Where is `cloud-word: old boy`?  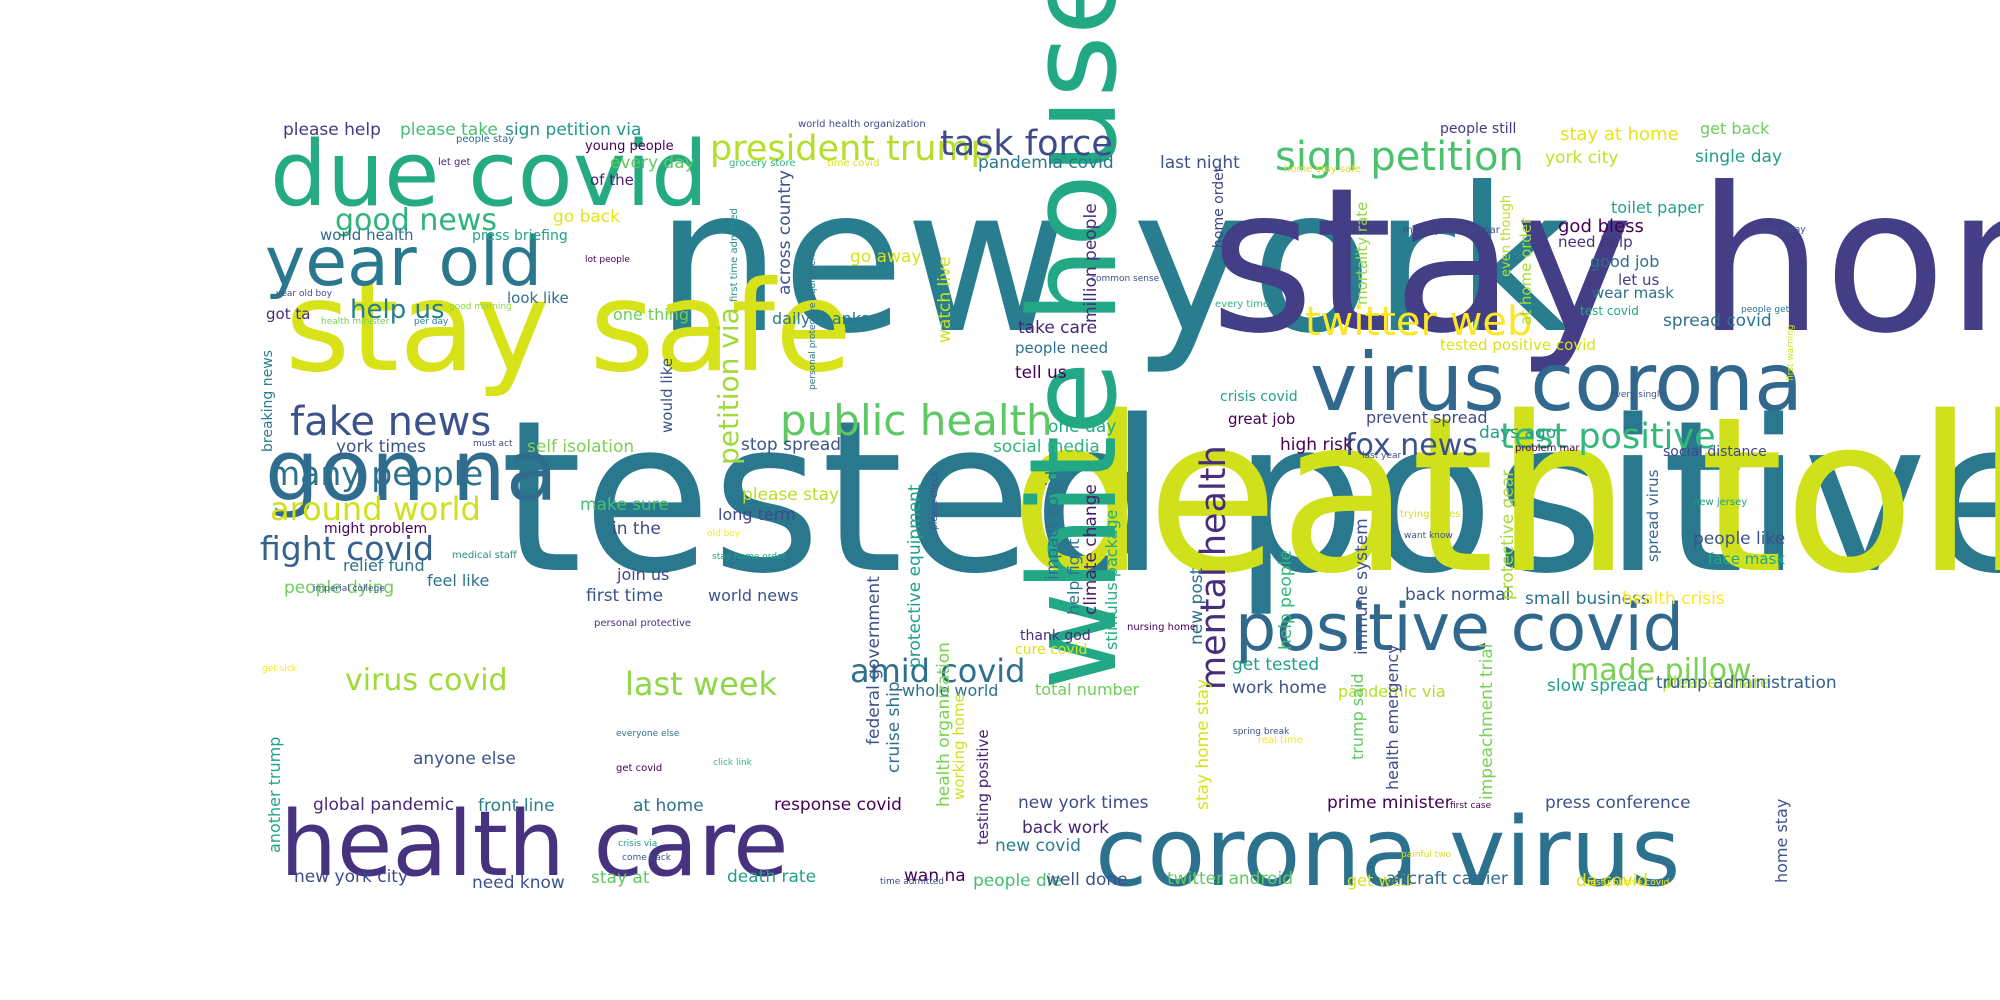
cloud-word: old boy is located at coordinates (724, 534).